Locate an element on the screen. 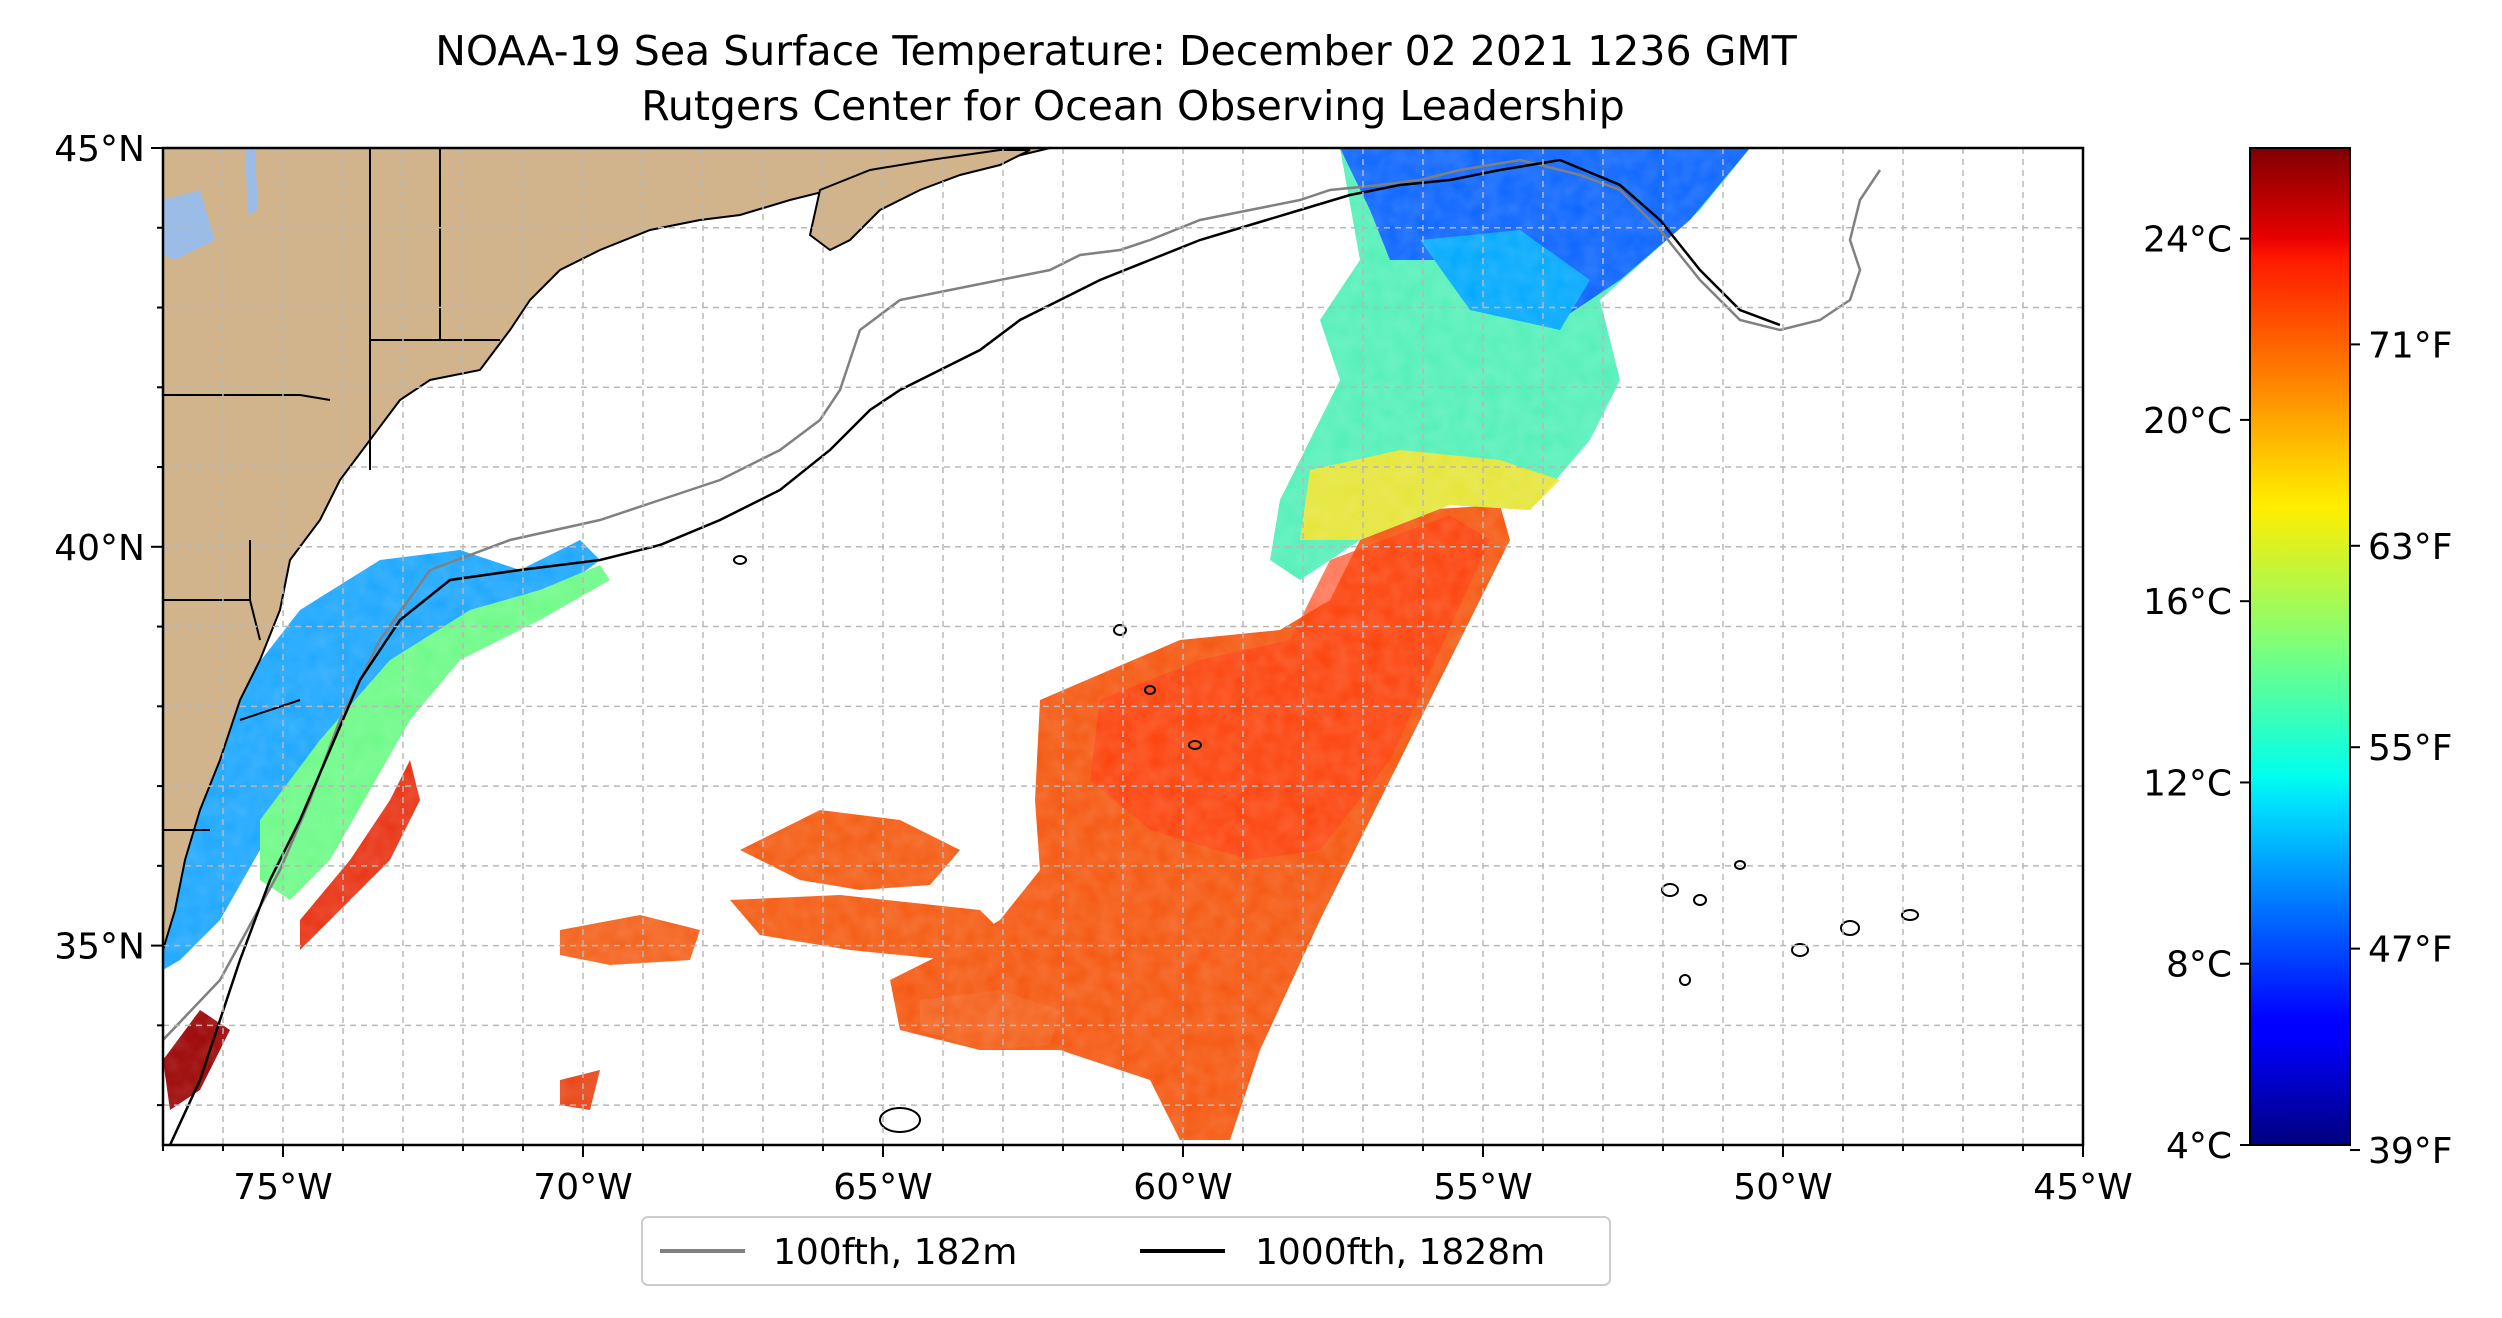 The height and width of the screenshot is (1318, 2502). x-axis-ticks: 75°W 70°W 65°W 60°W 55°W 50°W 45°W is located at coordinates (1147, 1176).